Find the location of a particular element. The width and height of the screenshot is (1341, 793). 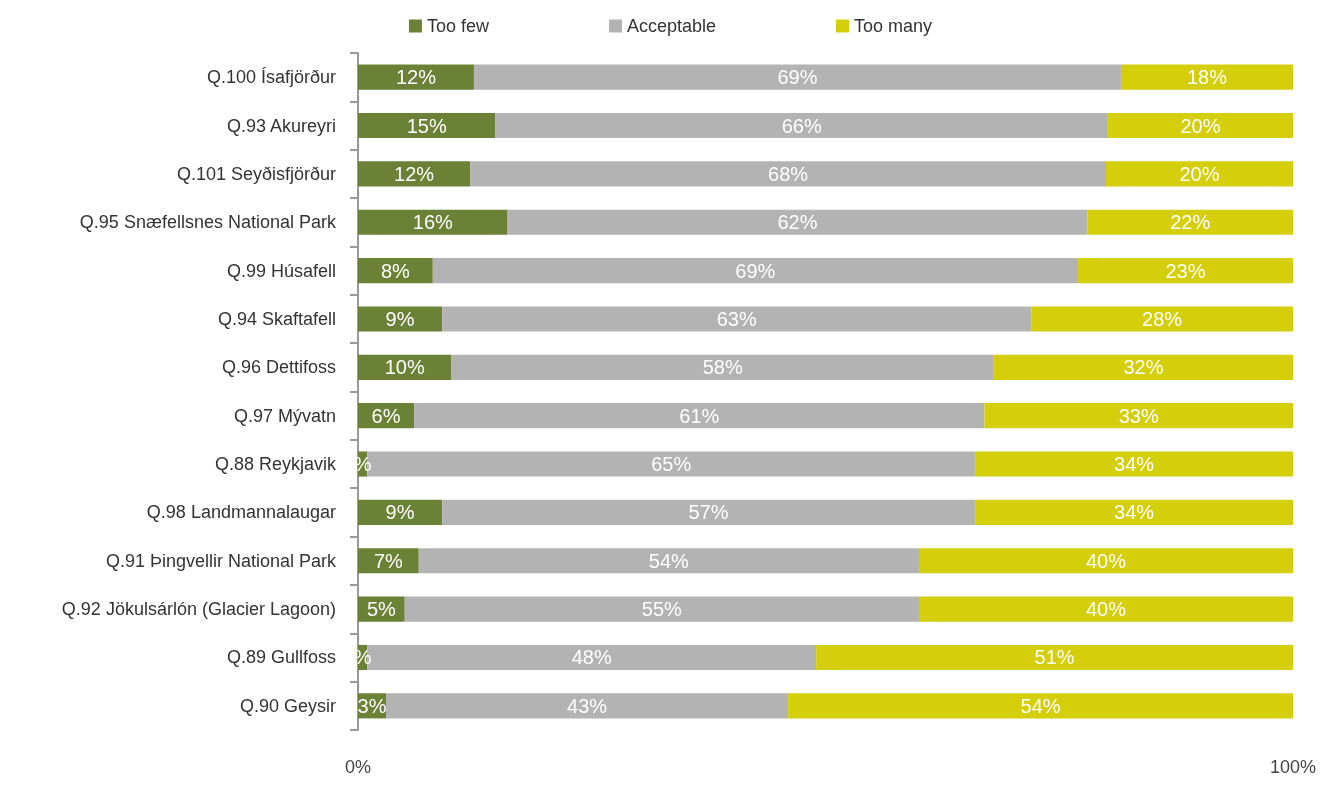

data-label: 7% is located at coordinates (388, 560).